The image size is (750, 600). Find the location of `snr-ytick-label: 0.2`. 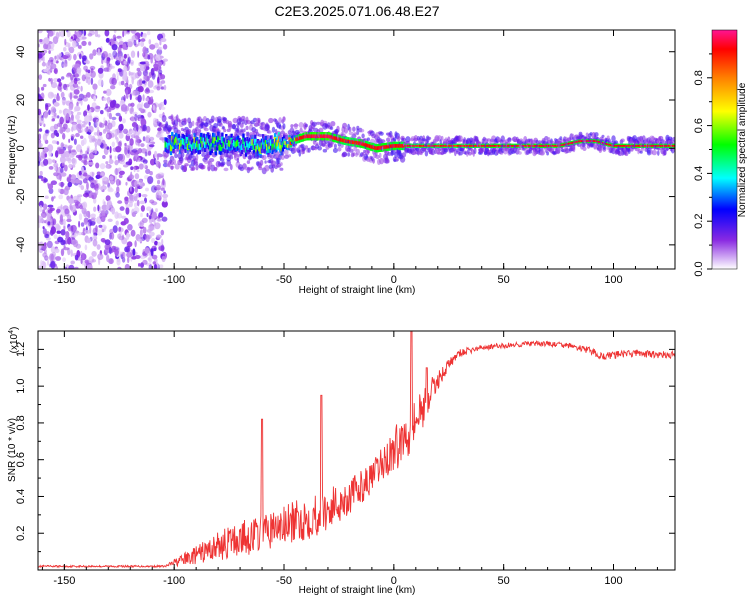

snr-ytick-label: 0.2 is located at coordinates (21, 533).